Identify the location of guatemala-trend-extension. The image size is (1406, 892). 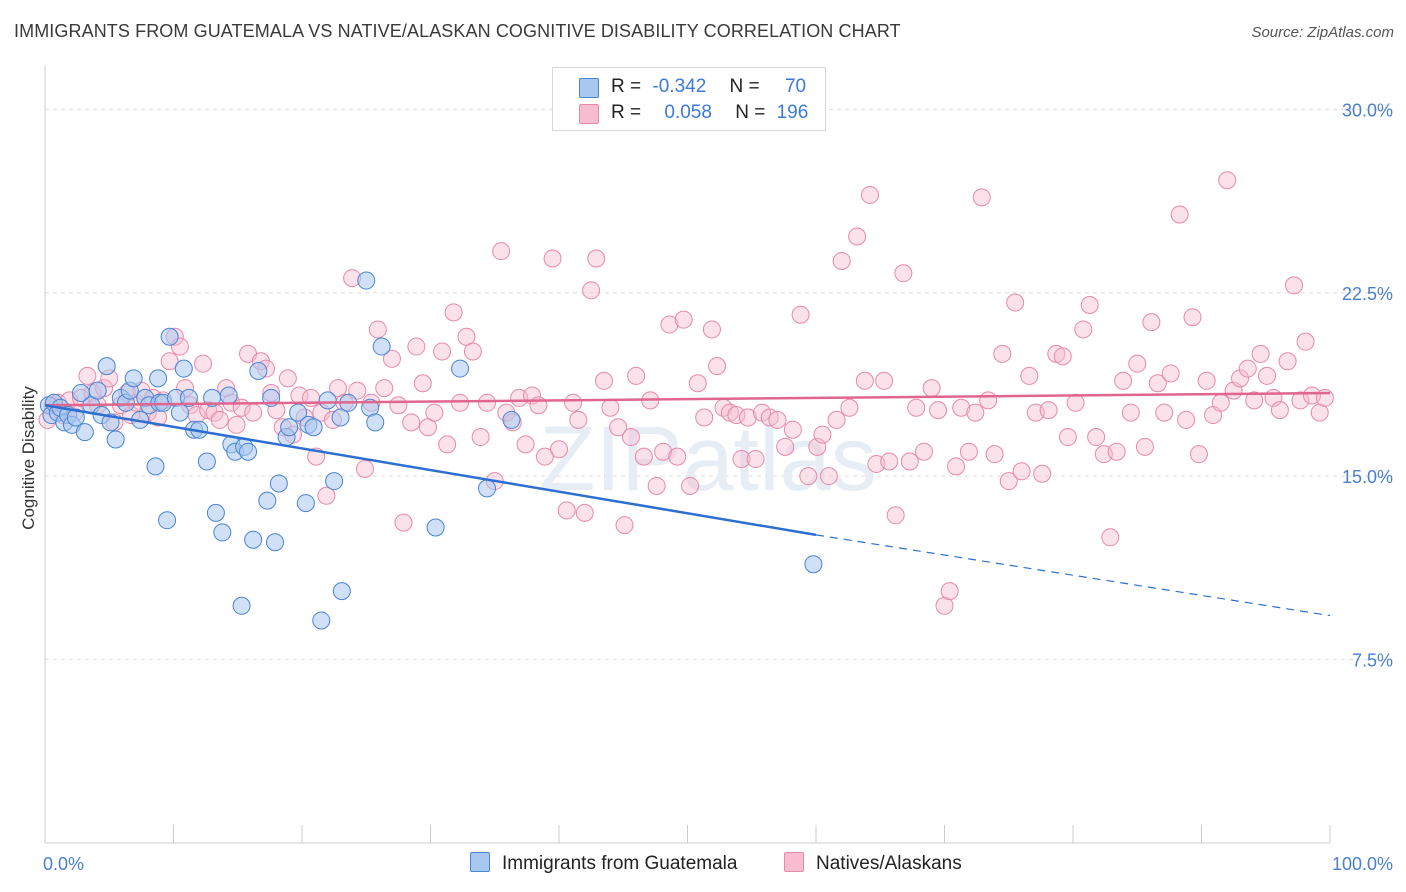
(1073, 575).